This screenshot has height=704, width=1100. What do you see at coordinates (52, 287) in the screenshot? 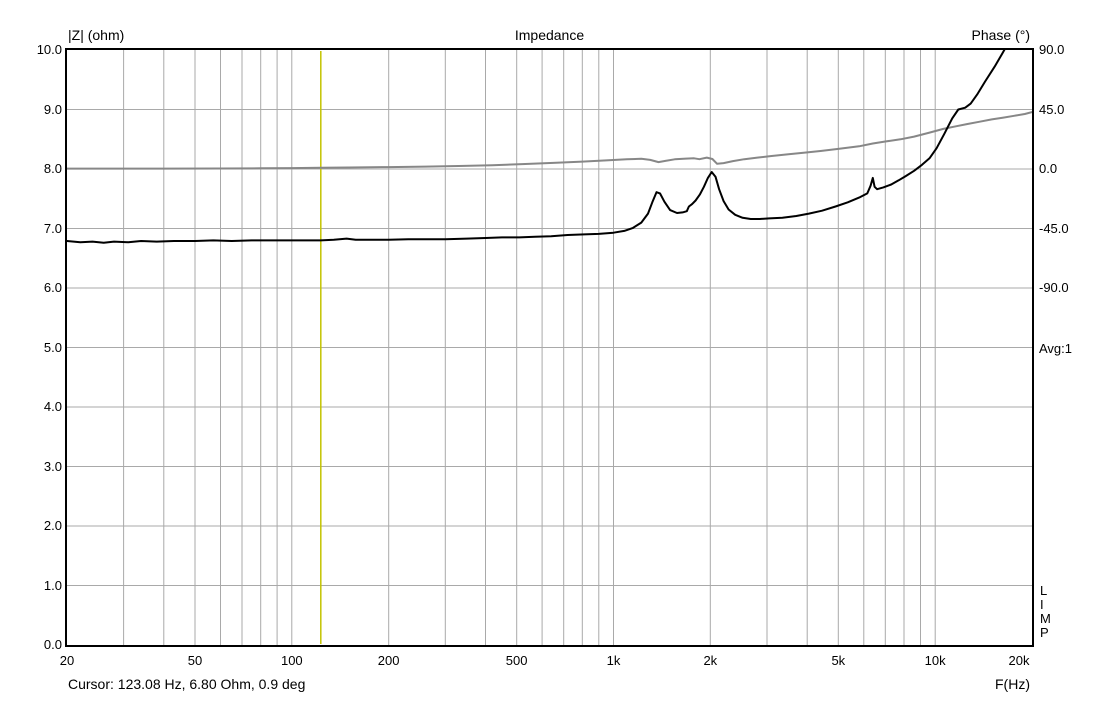
I see `y-left-tick-label: 6.0` at bounding box center [52, 287].